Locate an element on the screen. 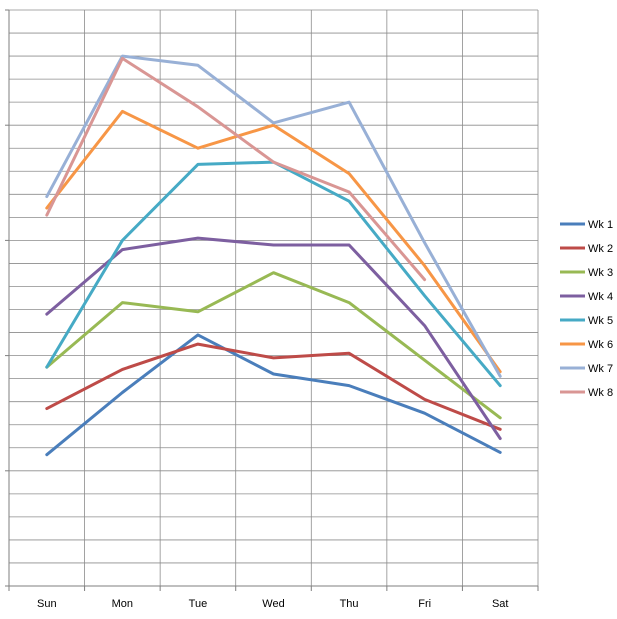 The image size is (617, 619). chart-legend: Wk 1 Wk 2 Wk 3 Wk 4 Wk 5 Wk 6 Wk 7 Wk 8 is located at coordinates (586, 309).